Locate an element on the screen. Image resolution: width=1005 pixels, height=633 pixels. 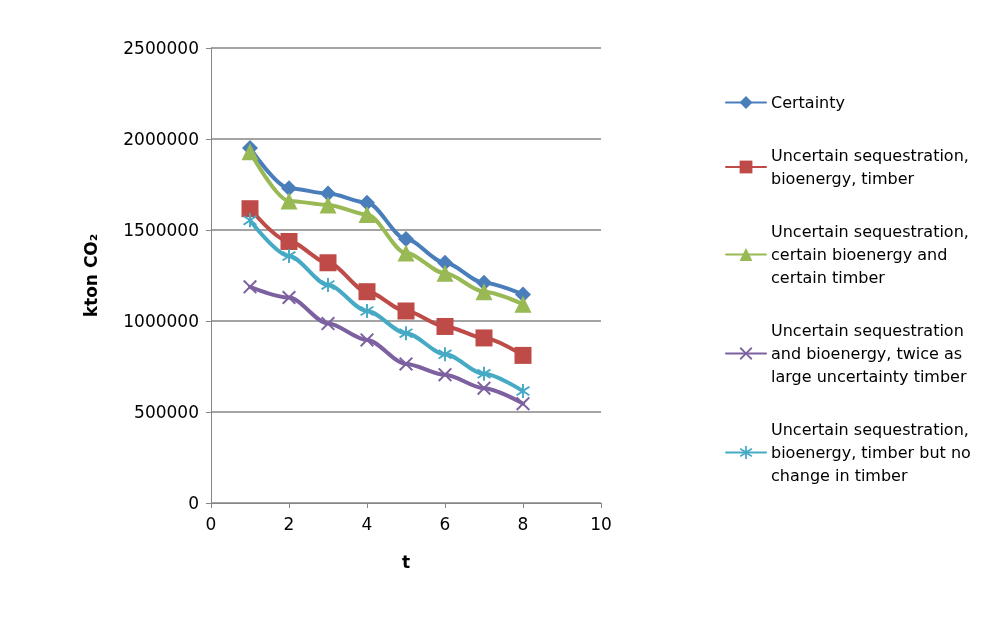
y-axis-title: kton CO₂ is located at coordinates (90, 275).